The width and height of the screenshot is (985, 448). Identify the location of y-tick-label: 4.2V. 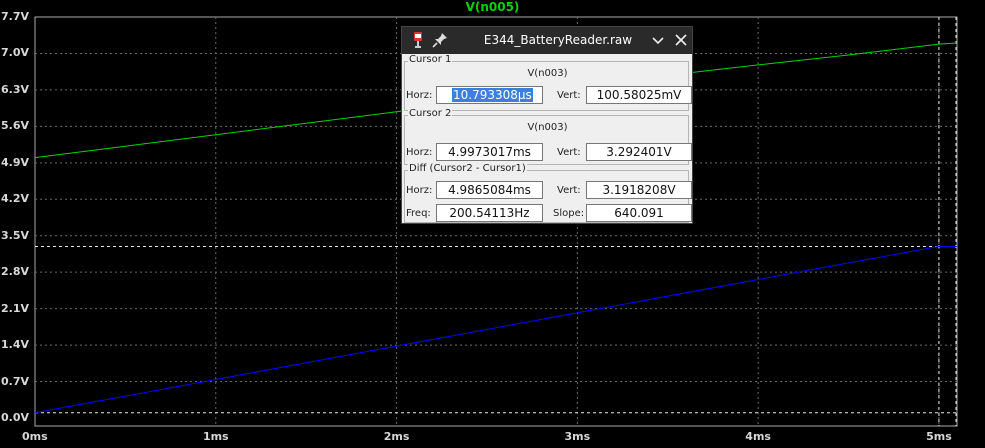
(15, 199).